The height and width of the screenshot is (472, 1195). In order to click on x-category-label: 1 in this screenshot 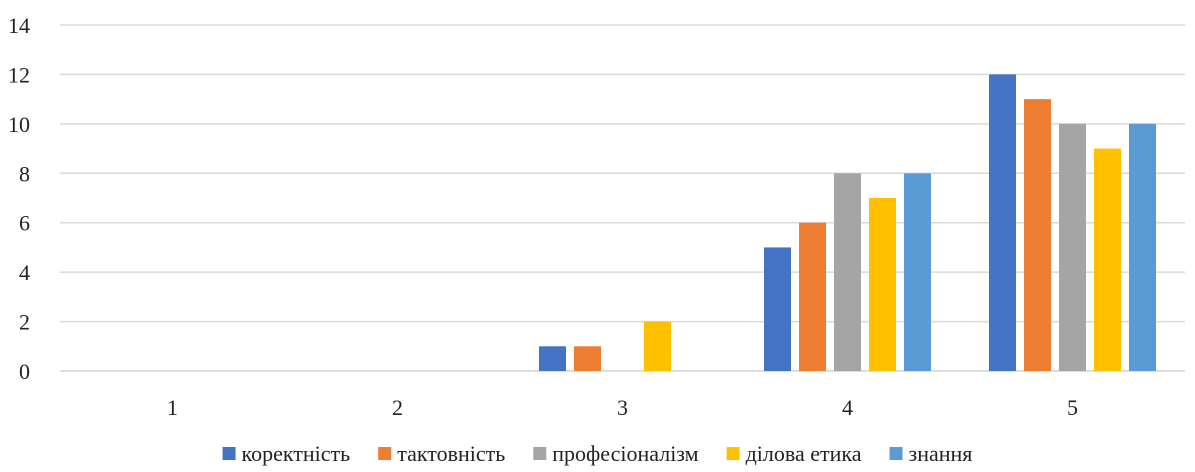, I will do `click(172, 407)`.